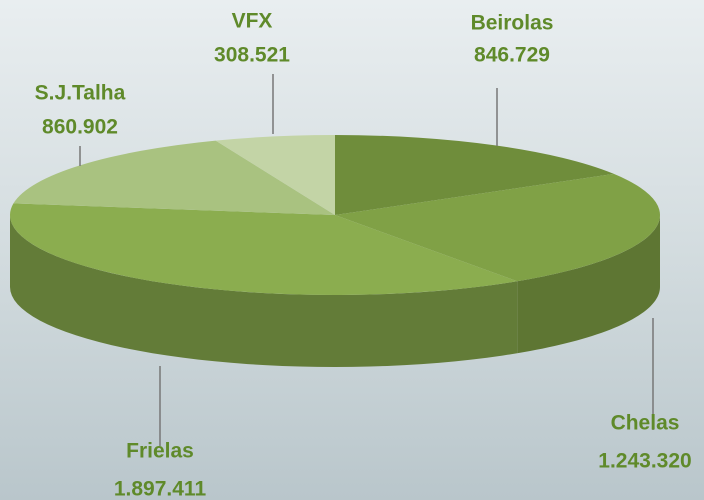 This screenshot has height=500, width=704. Describe the element at coordinates (252, 21) in the screenshot. I see `slice-label: VFX` at that location.